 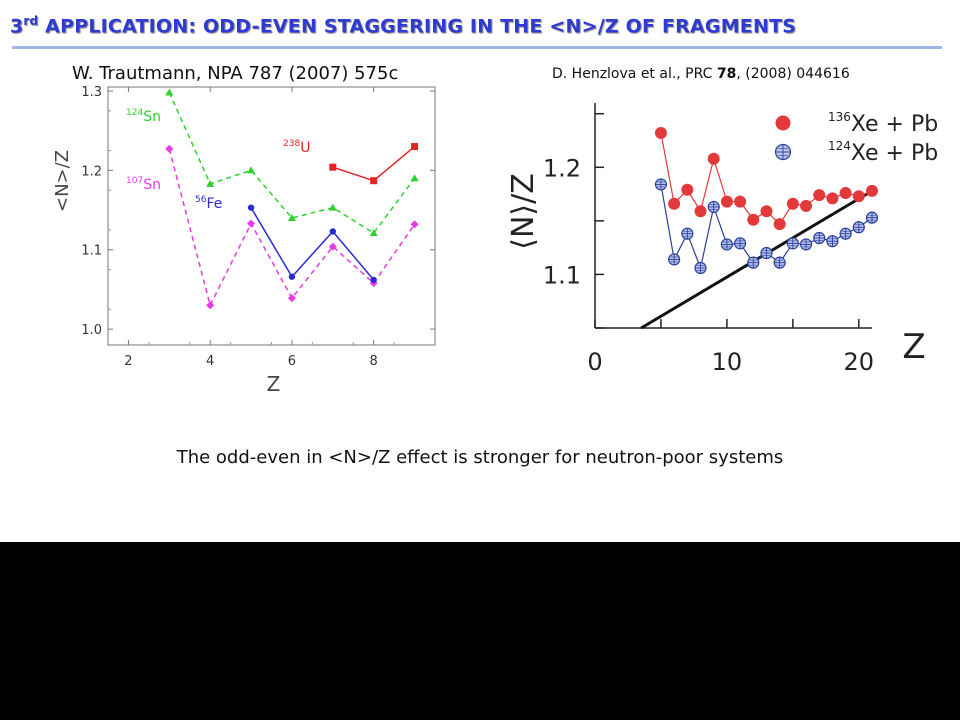 What do you see at coordinates (91, 330) in the screenshot?
I see `y-tick-label: 1.0` at bounding box center [91, 330].